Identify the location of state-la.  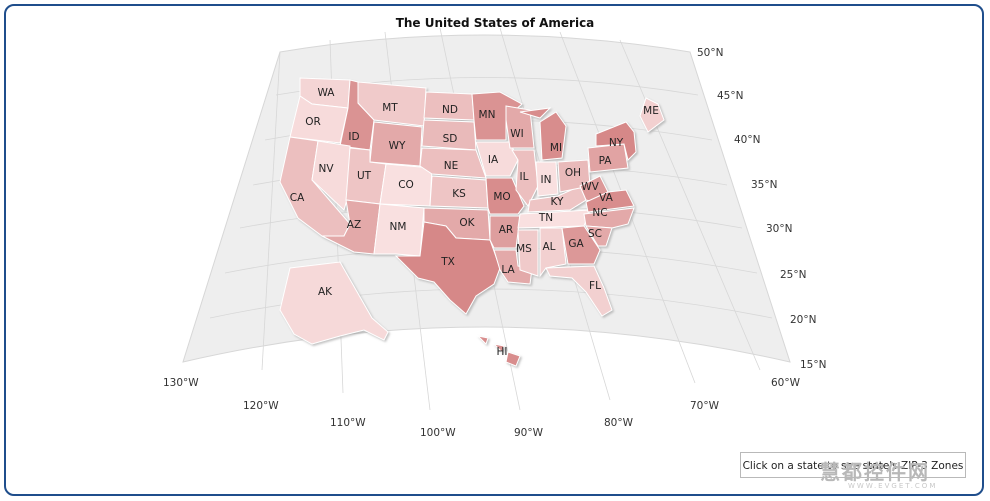
(513, 267).